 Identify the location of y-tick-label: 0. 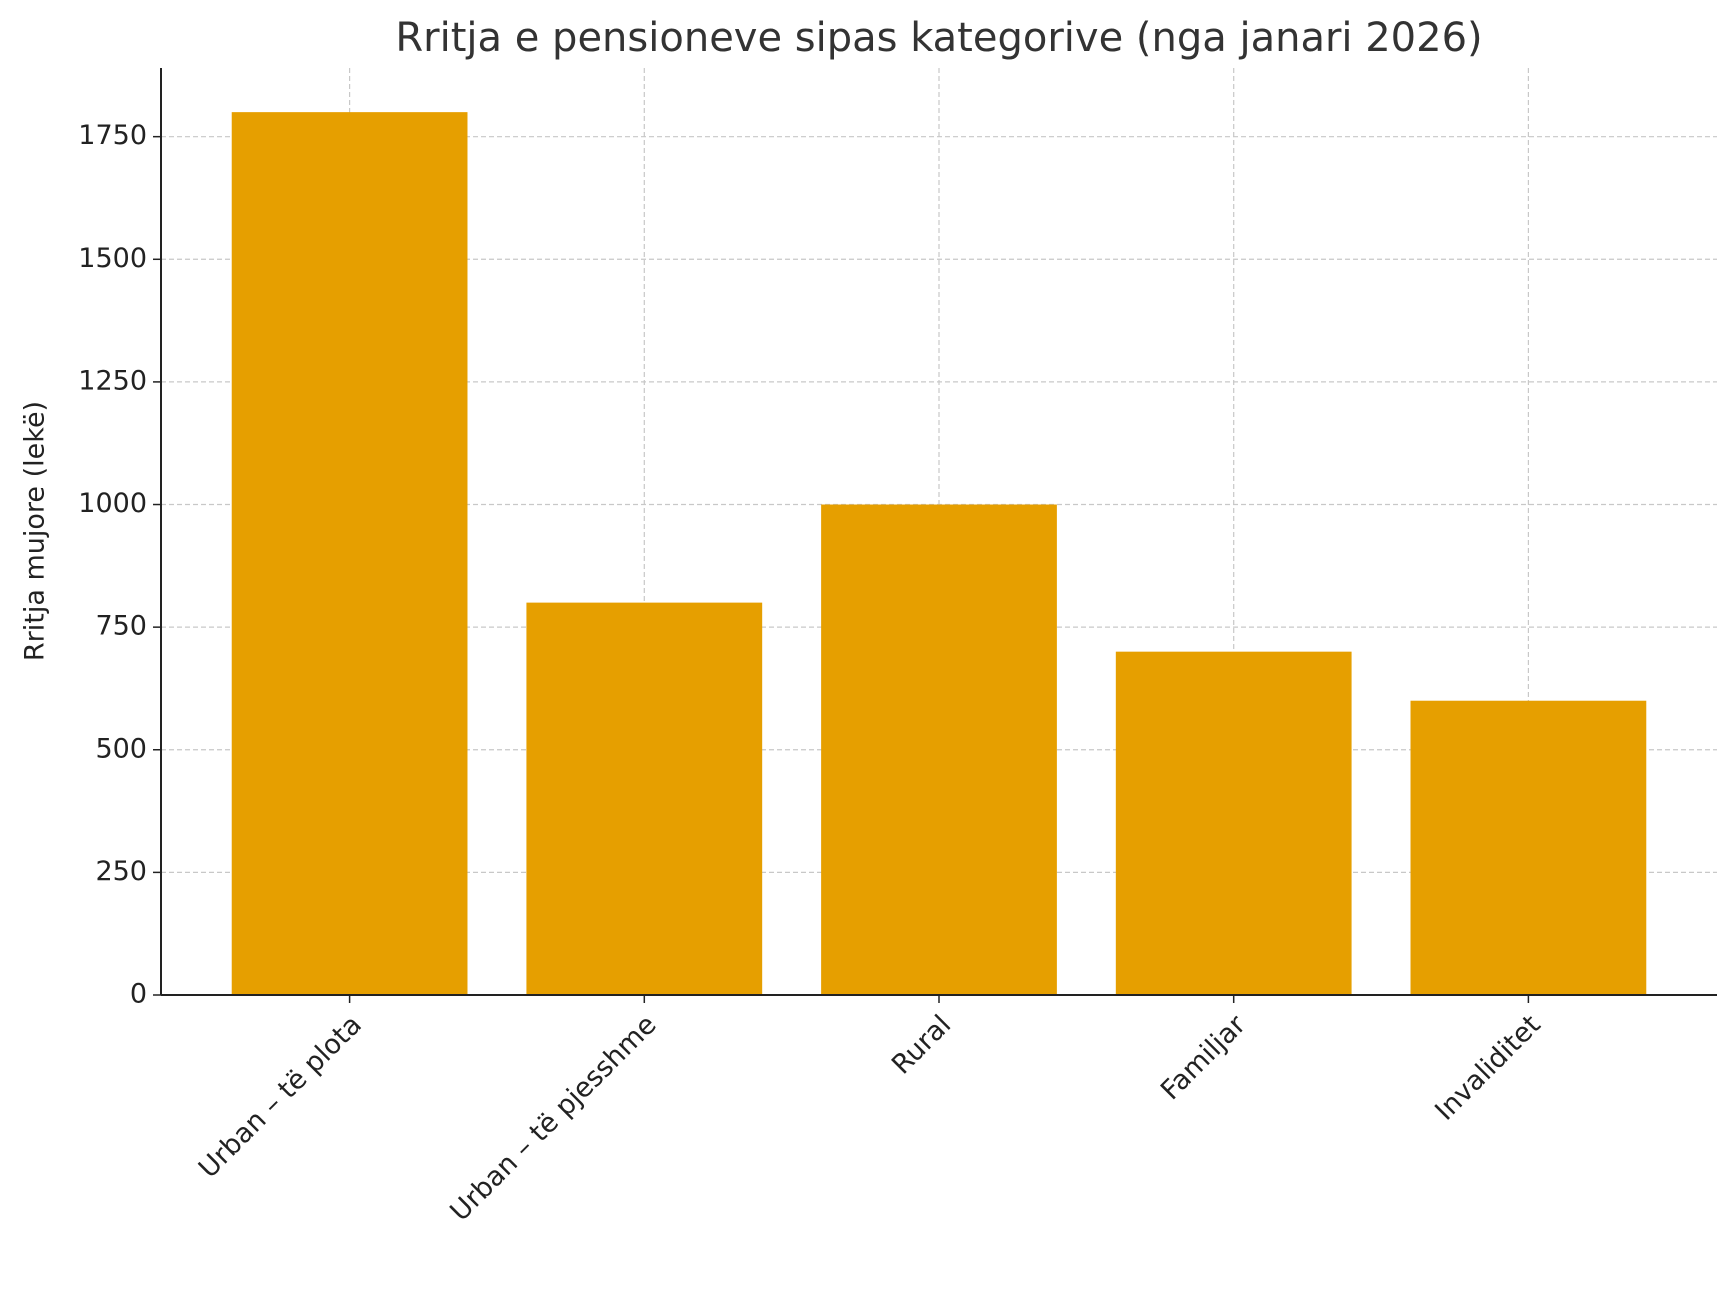
(138, 994).